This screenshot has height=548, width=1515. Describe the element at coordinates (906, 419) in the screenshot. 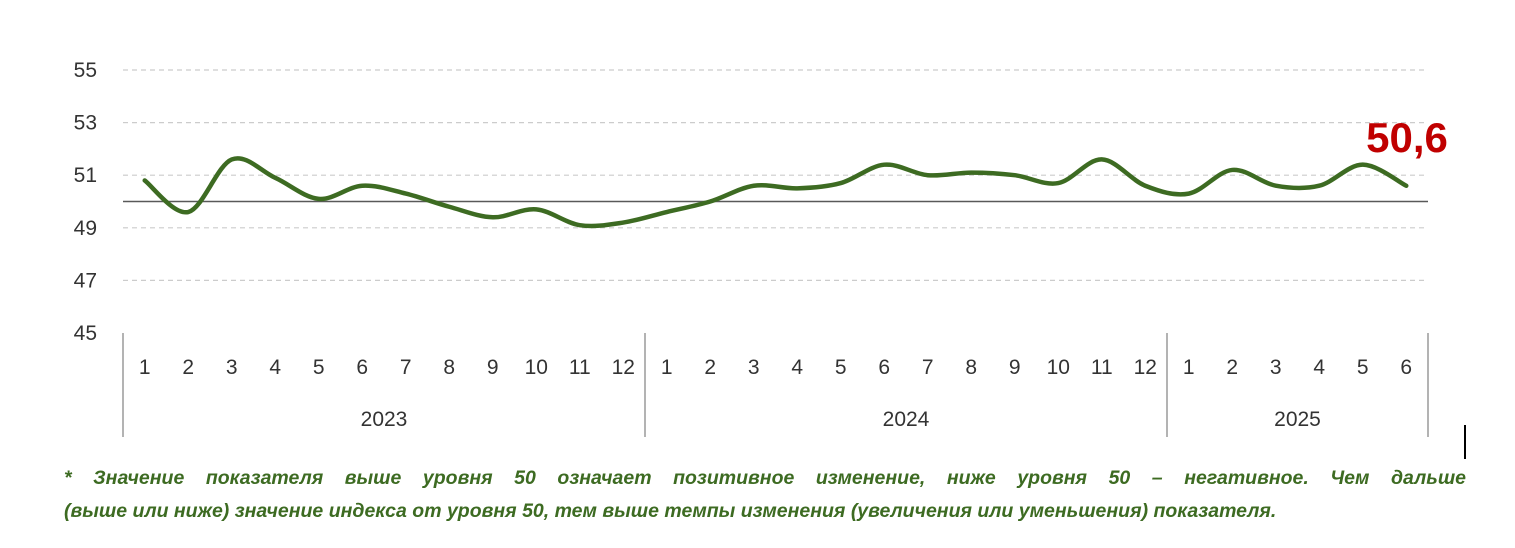

I see `x-tick-label-year: 2024` at that location.